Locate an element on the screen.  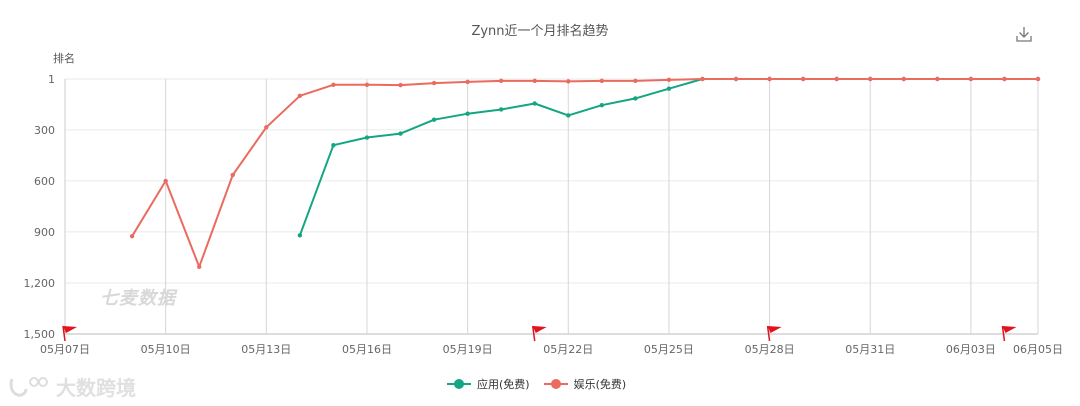
legend-item-entertainment-free: 娱乐(免费) is located at coordinates (585, 384).